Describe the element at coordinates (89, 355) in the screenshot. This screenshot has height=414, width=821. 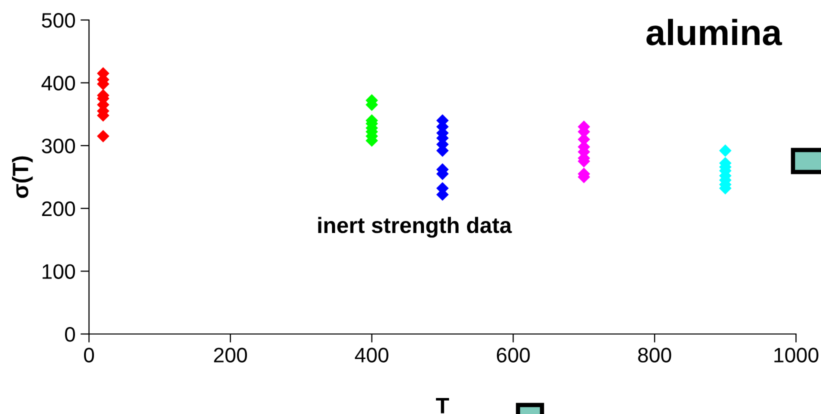
I see `x-tick-label: 0` at that location.